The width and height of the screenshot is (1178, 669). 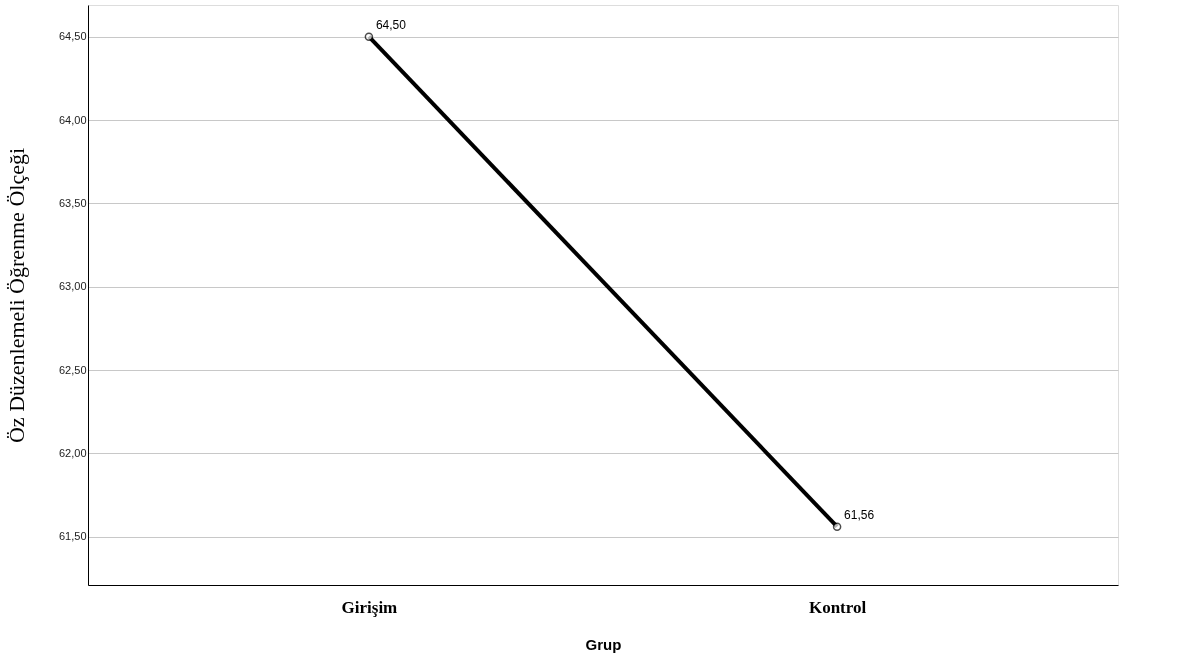 I want to click on y-tick-label: 64,50, so click(x=72, y=36).